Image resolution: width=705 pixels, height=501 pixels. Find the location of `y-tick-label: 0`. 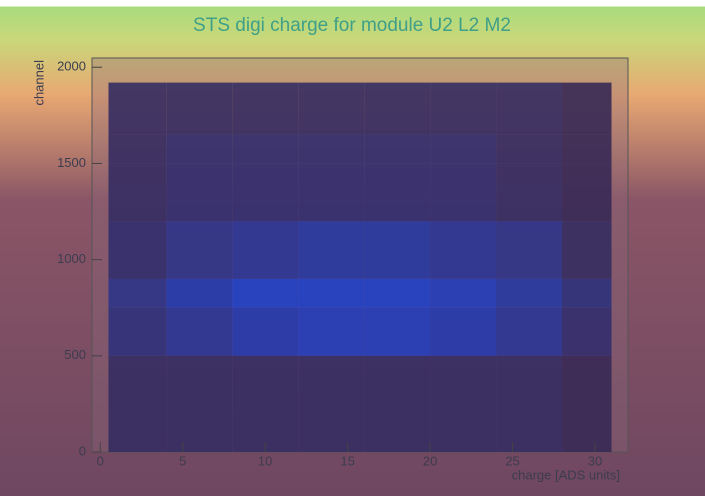

y-tick-label: 0 is located at coordinates (82, 450).